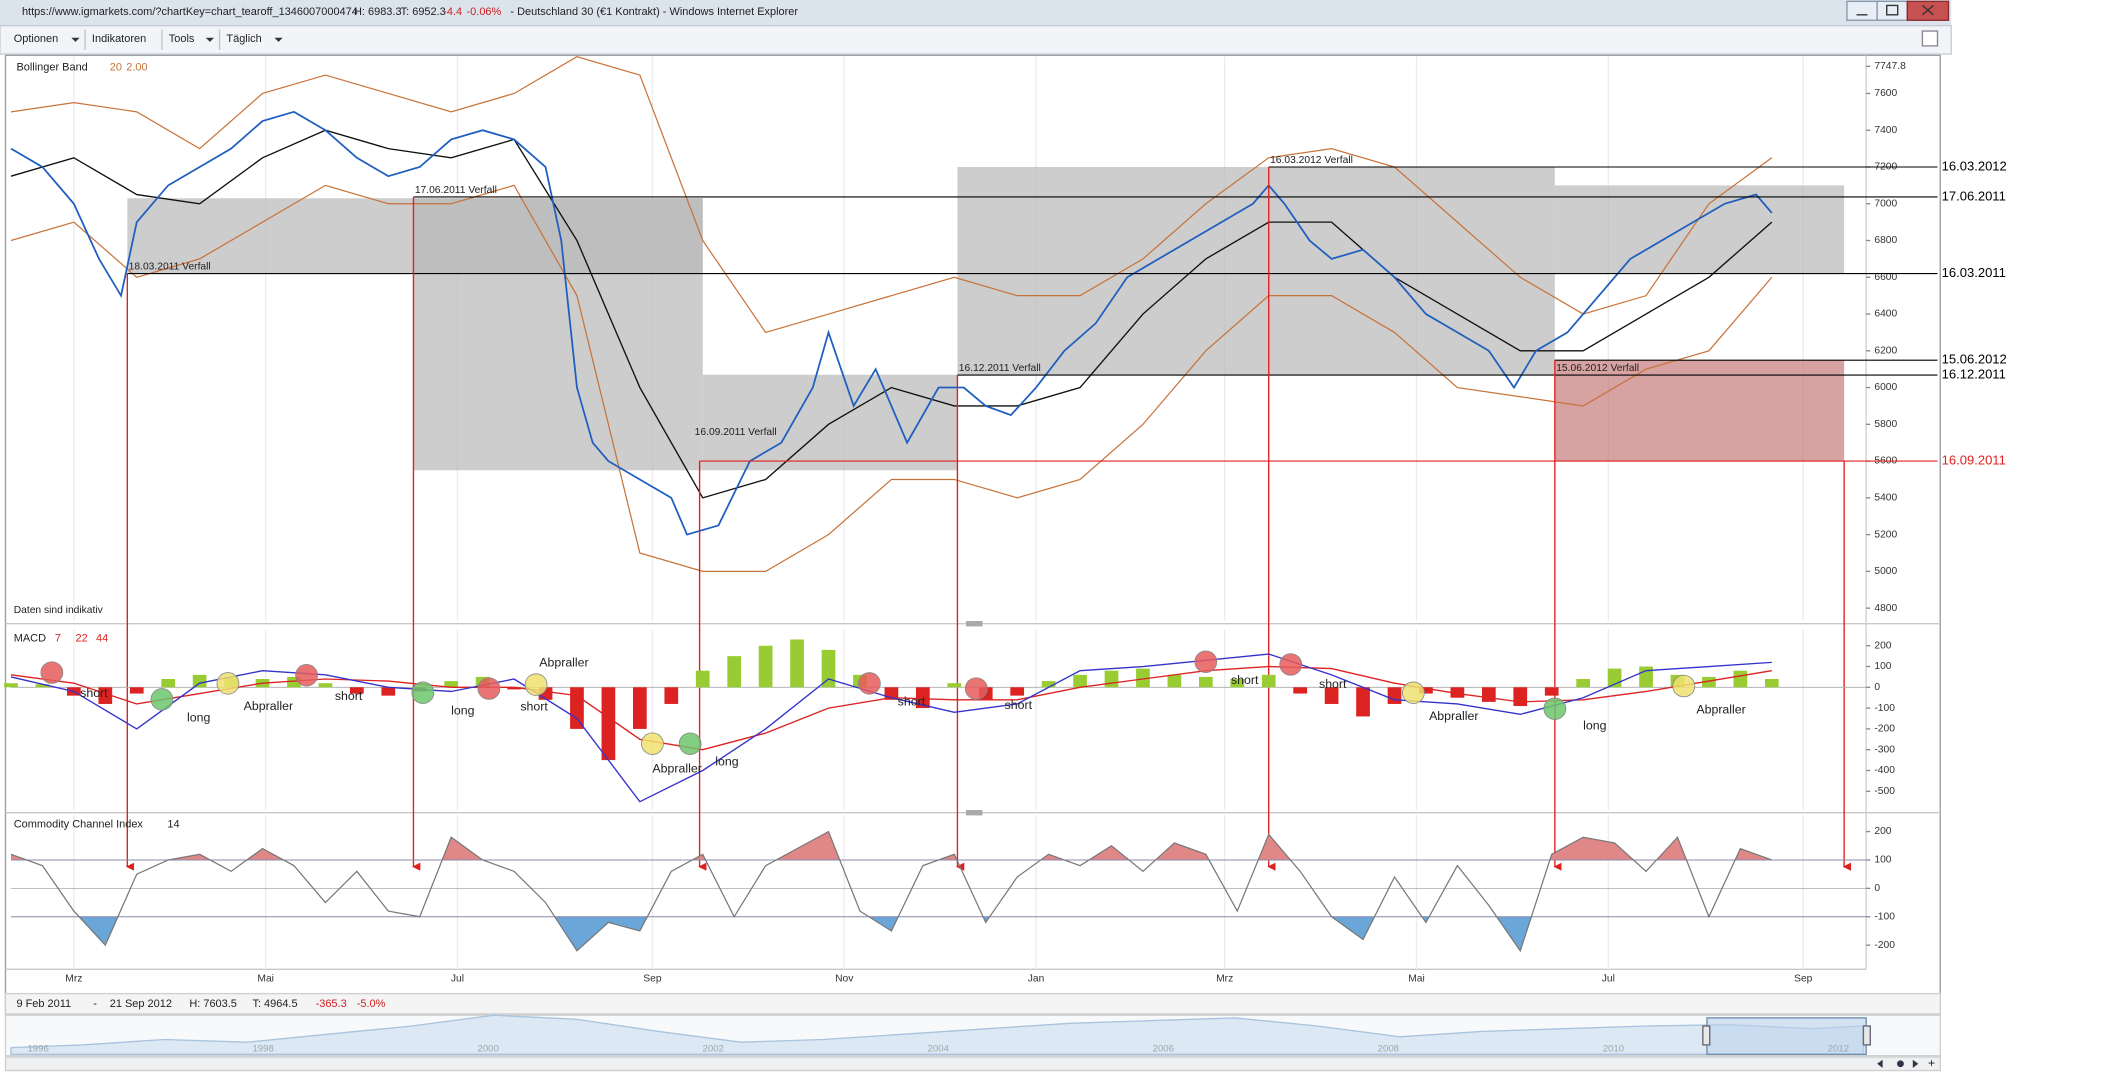  What do you see at coordinates (1388, 1049) in the screenshot?
I see `navigator-year: 2008` at bounding box center [1388, 1049].